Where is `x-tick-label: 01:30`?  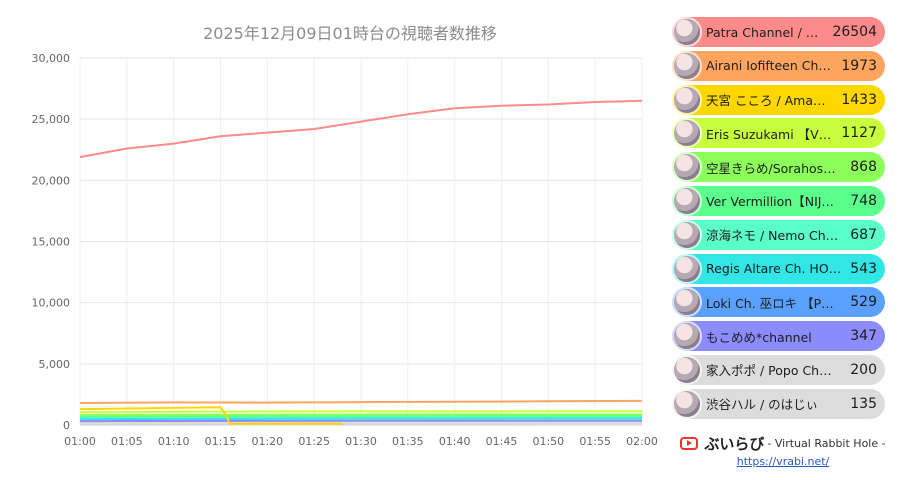 x-tick-label: 01:30 is located at coordinates (361, 441).